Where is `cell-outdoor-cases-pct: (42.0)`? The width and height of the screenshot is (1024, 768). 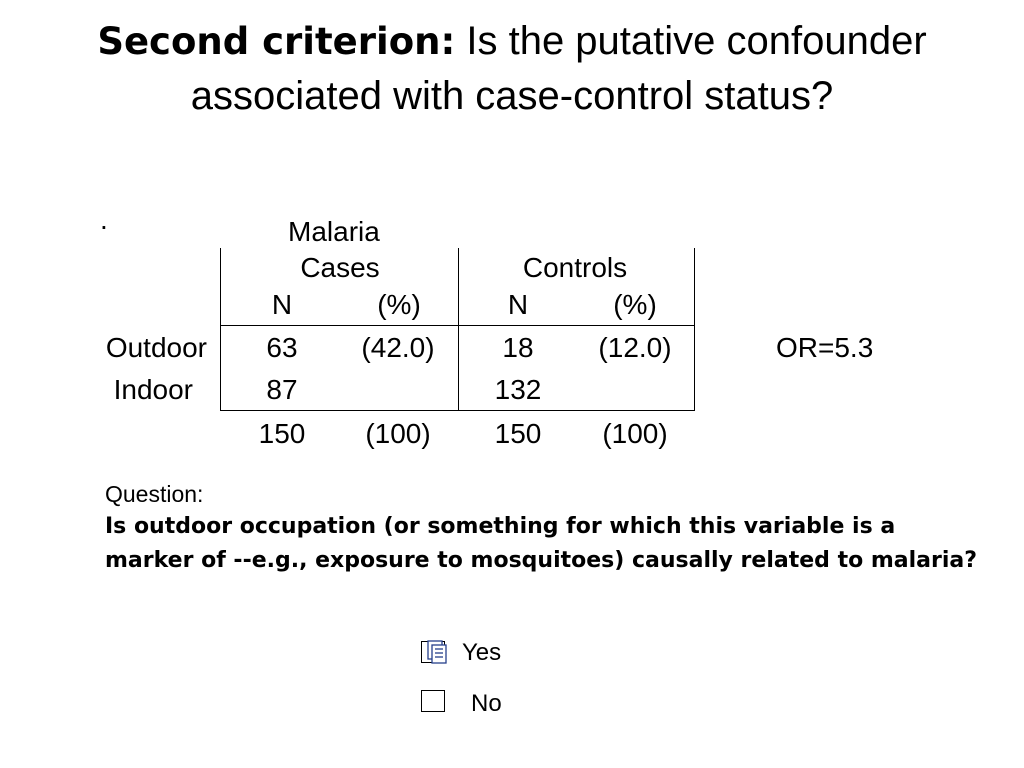 cell-outdoor-cases-pct: (42.0) is located at coordinates (398, 347).